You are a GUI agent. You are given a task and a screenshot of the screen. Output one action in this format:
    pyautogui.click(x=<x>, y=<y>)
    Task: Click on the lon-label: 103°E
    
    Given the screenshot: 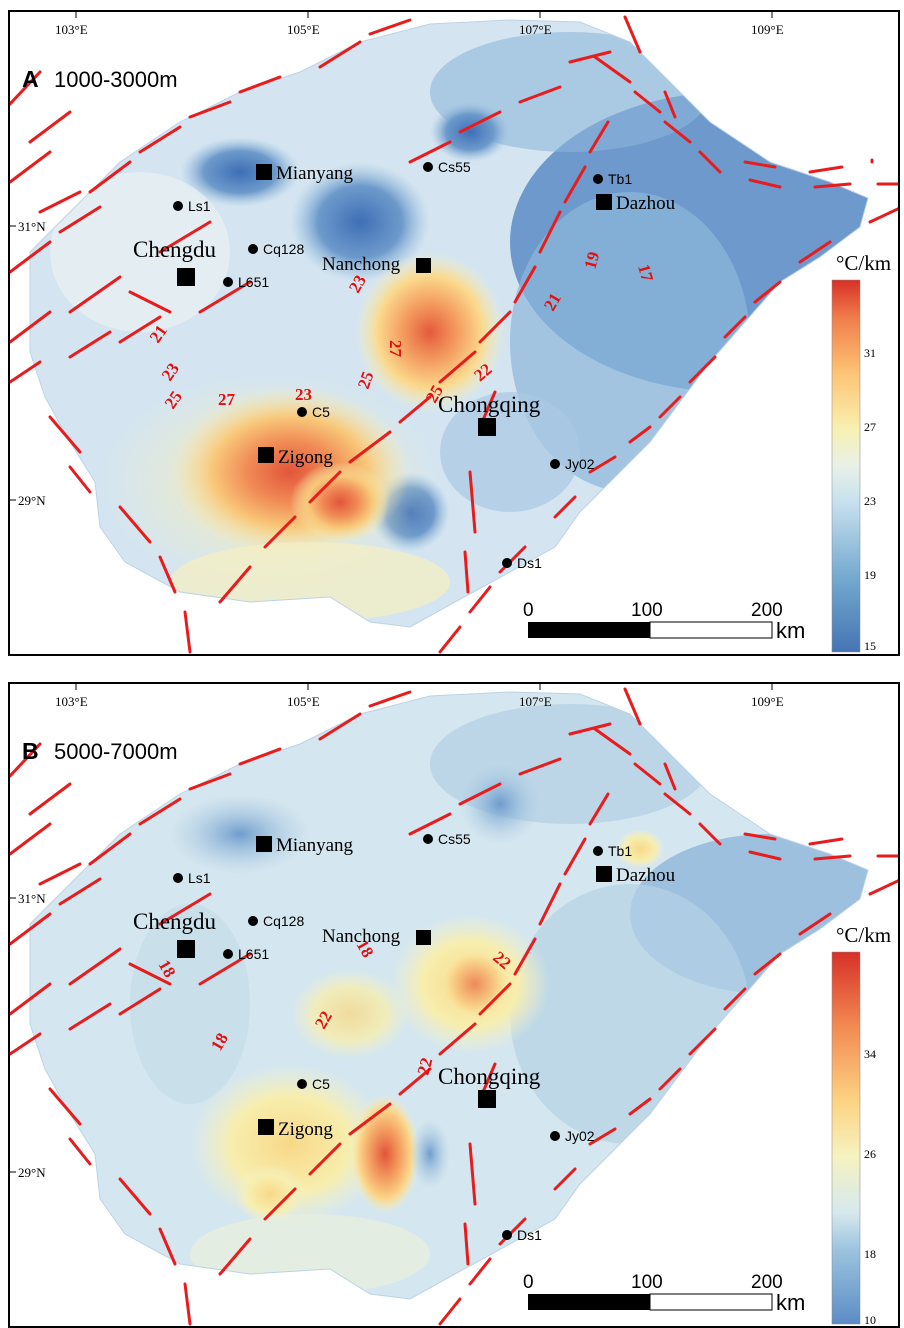 What is the action you would take?
    pyautogui.click(x=71, y=701)
    